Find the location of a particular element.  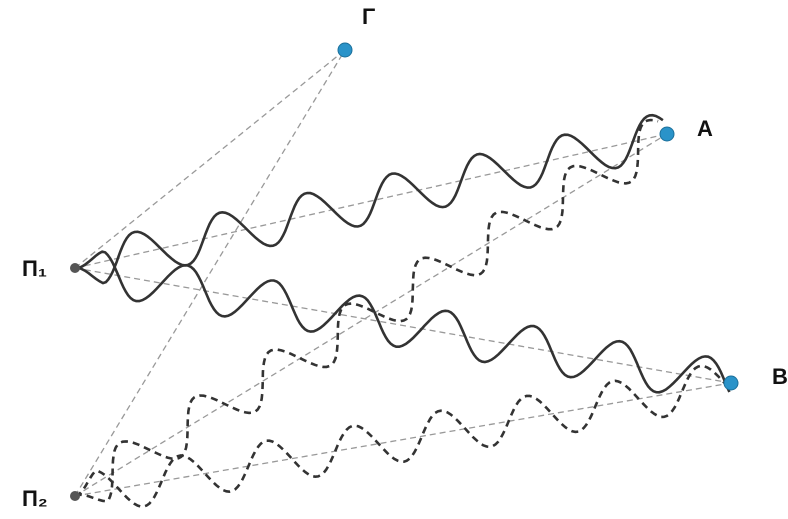

node-label: Π₂ is located at coordinates (35, 498).